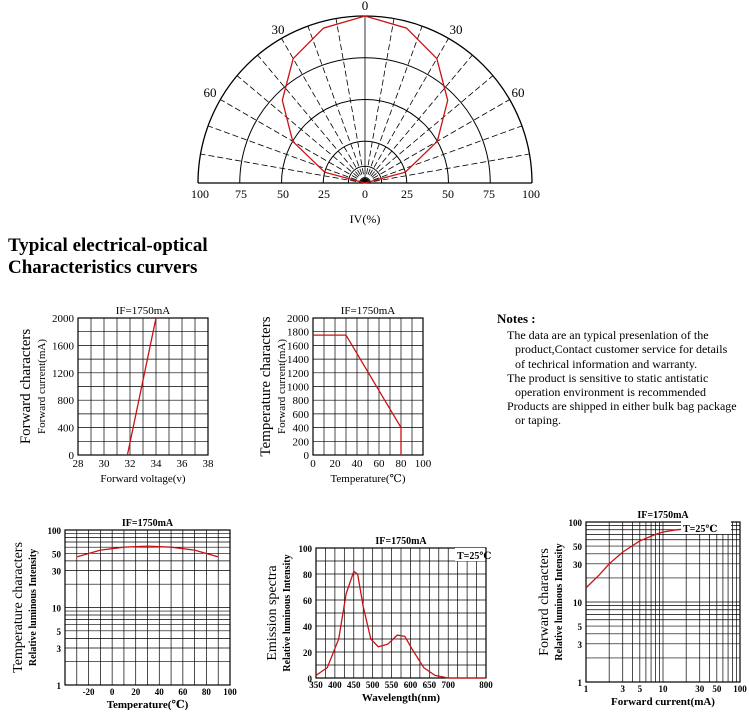  What do you see at coordinates (272, 613) in the screenshot?
I see `y-axis-label: Emission spectra` at bounding box center [272, 613].